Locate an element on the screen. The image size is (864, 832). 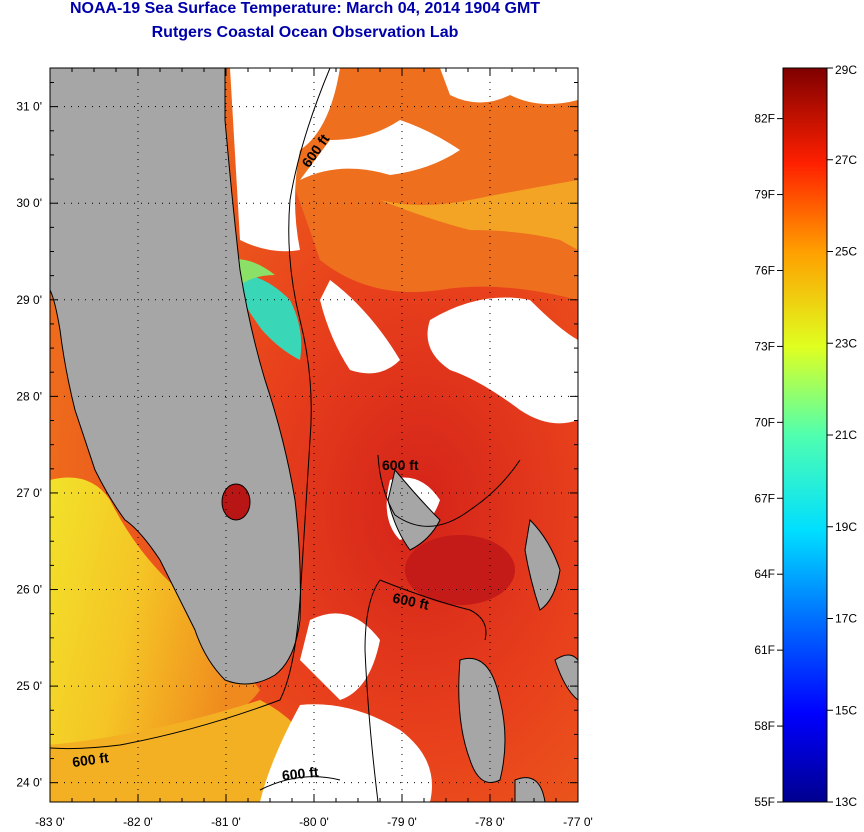
colorbar-f-label: 58F is located at coordinates (764, 726).